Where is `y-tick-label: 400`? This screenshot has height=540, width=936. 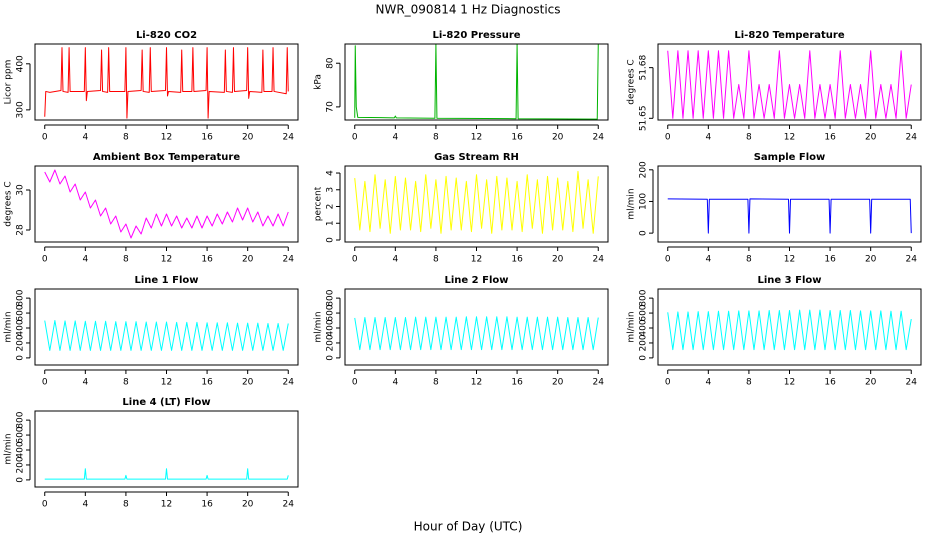
y-tick-label: 400 is located at coordinates (21, 449).